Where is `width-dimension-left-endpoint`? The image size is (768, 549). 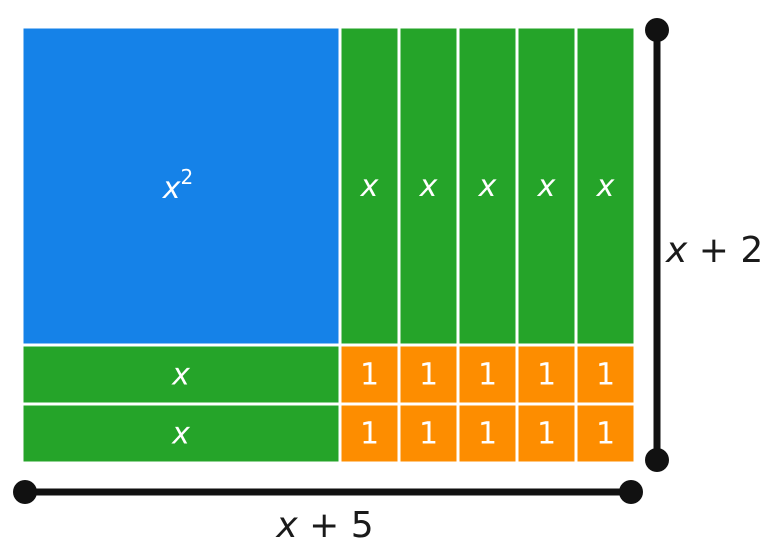
width-dimension-left-endpoint is located at coordinates (25, 492).